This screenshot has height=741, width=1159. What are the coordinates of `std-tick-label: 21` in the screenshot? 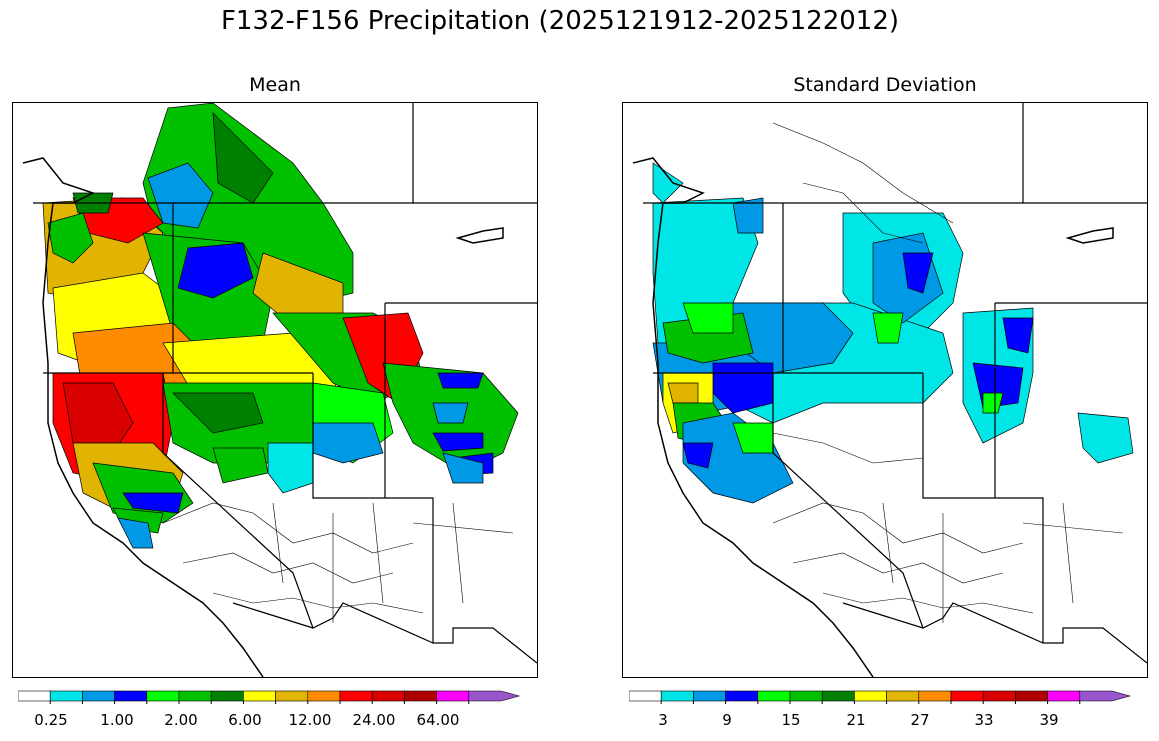 It's located at (856, 720).